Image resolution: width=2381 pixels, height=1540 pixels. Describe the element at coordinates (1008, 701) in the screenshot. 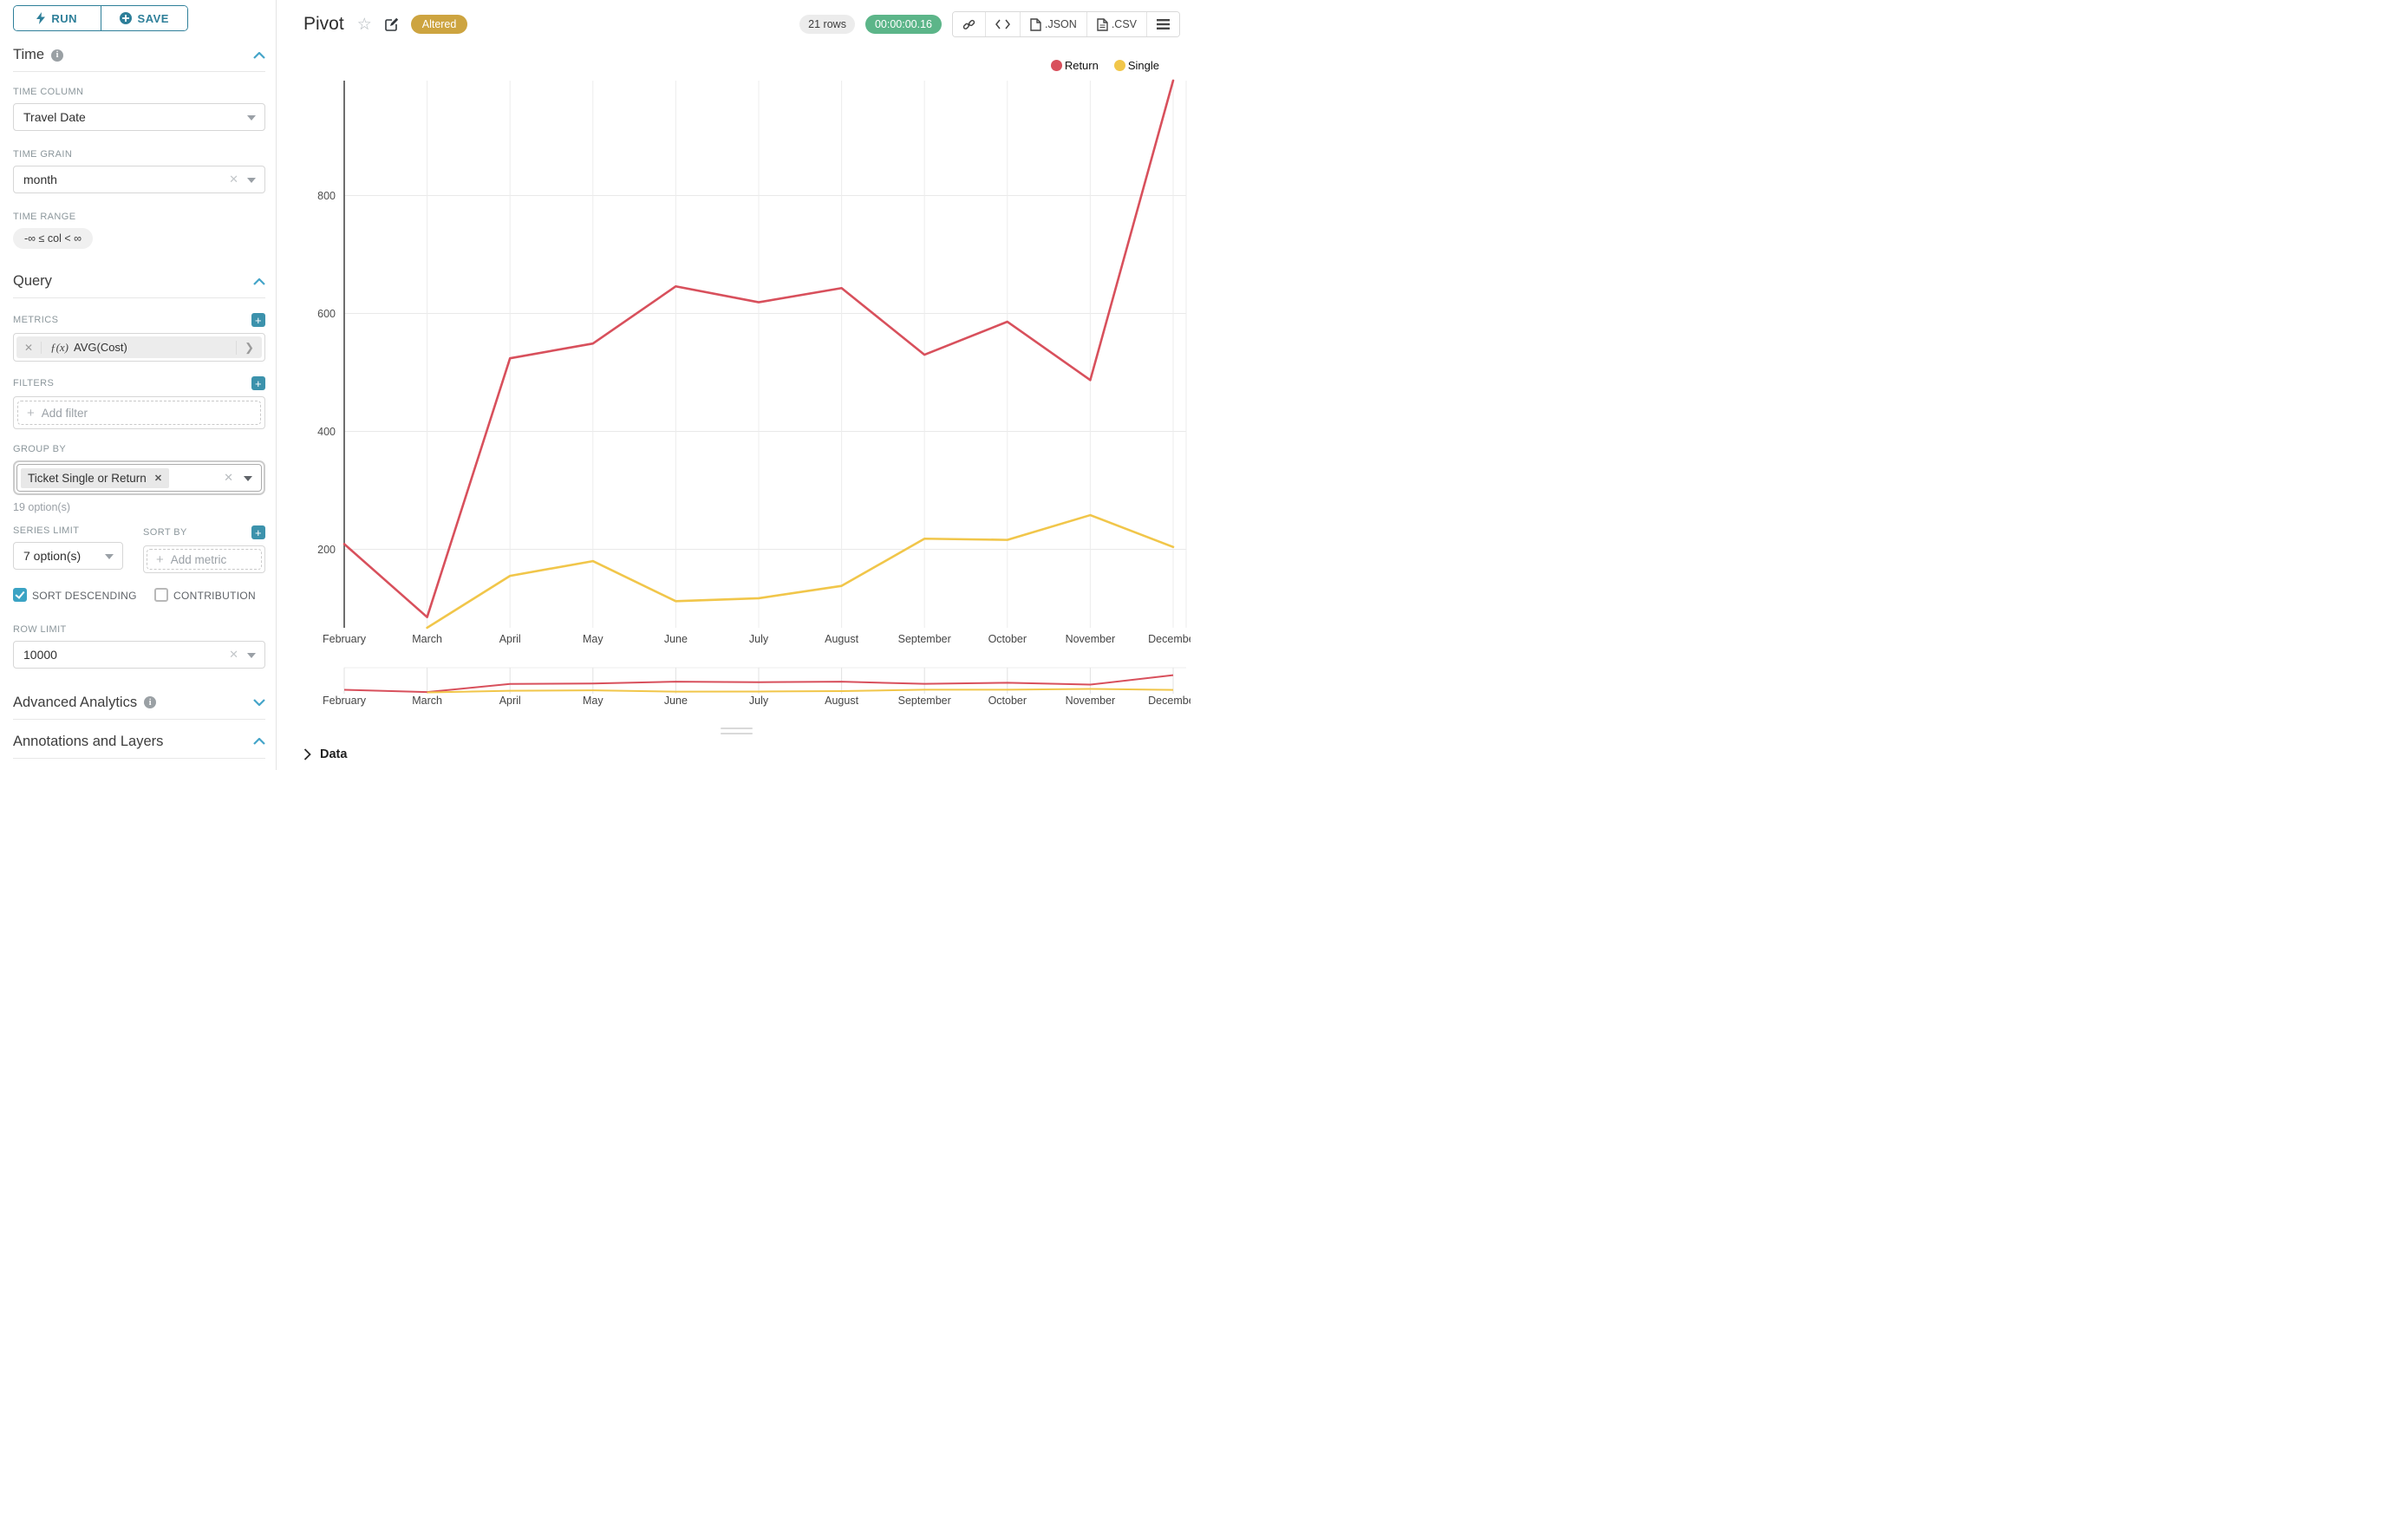

I see `minimap-x-label: October` at that location.